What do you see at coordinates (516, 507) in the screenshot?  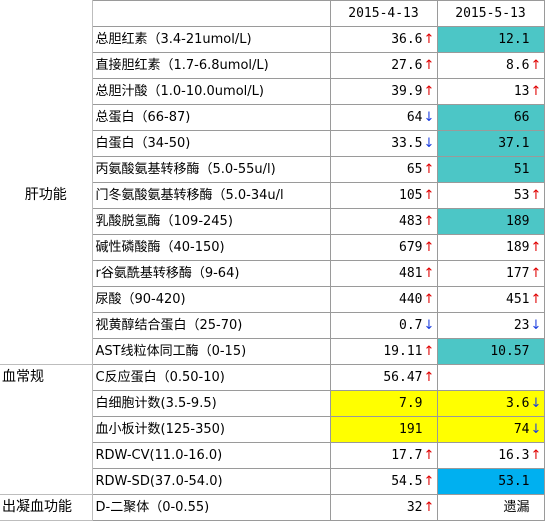 I see `result-value: 遗漏` at bounding box center [516, 507].